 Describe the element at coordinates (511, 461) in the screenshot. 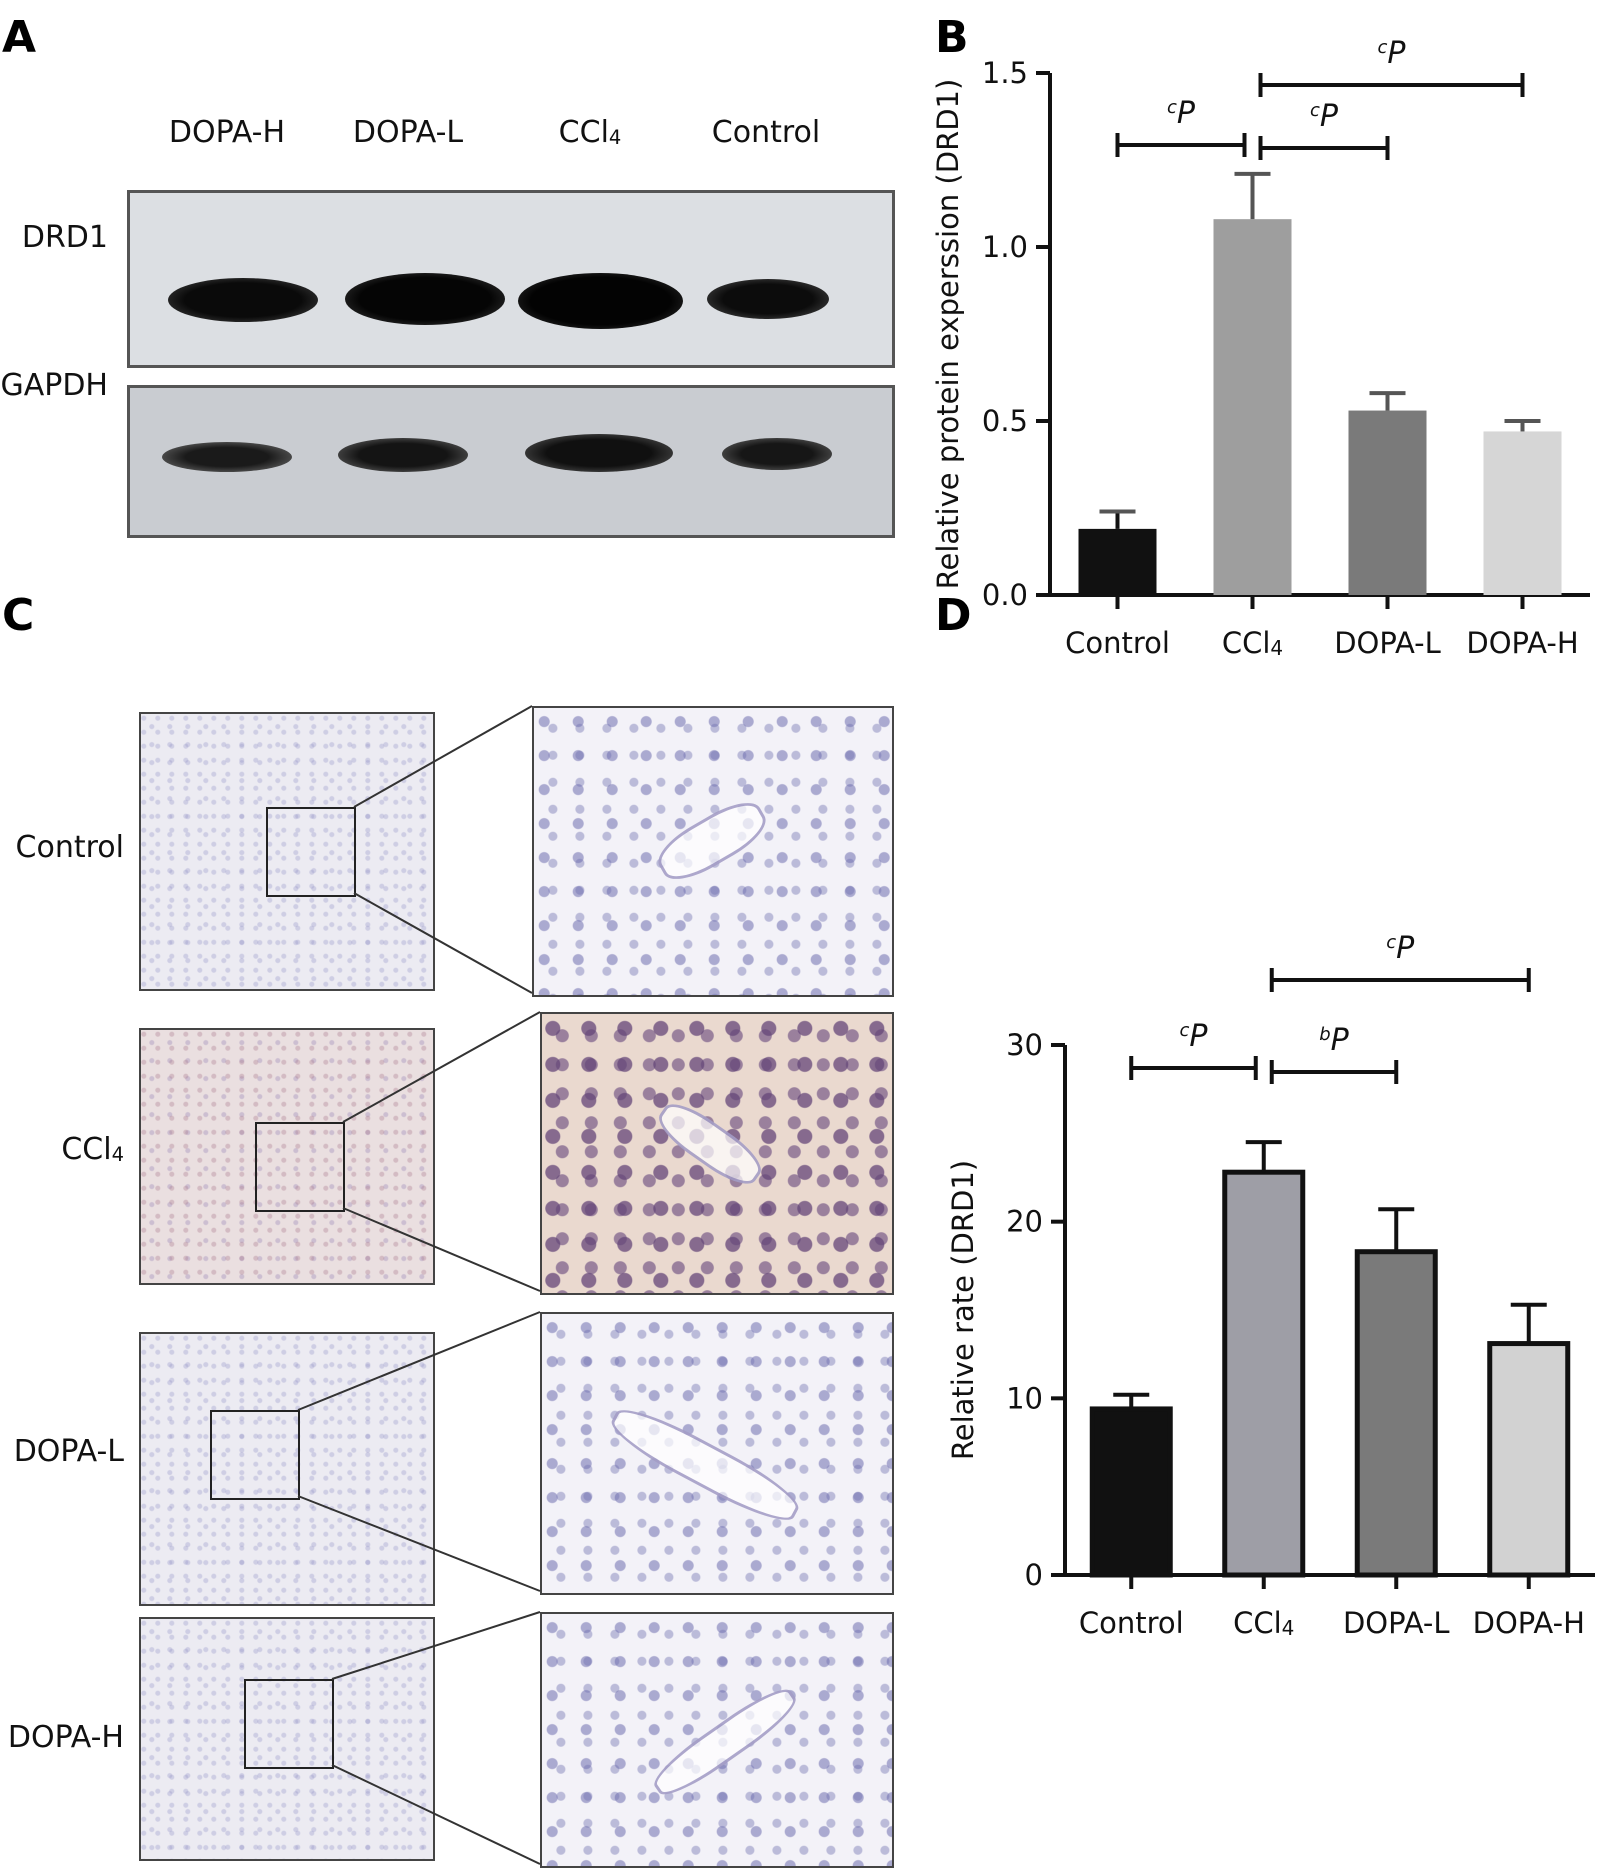

I see `blot-gapdh` at that location.